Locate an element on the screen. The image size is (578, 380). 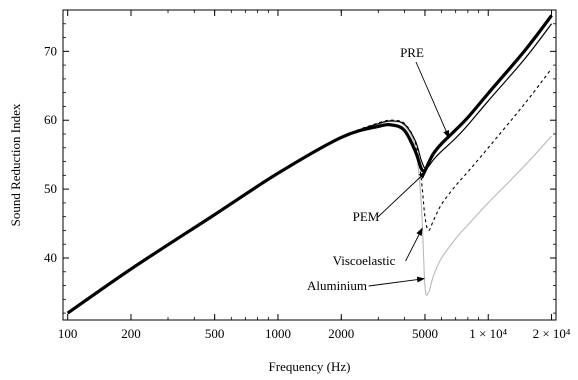
x-axis-label: Frequency (Hz) is located at coordinates (310, 366).